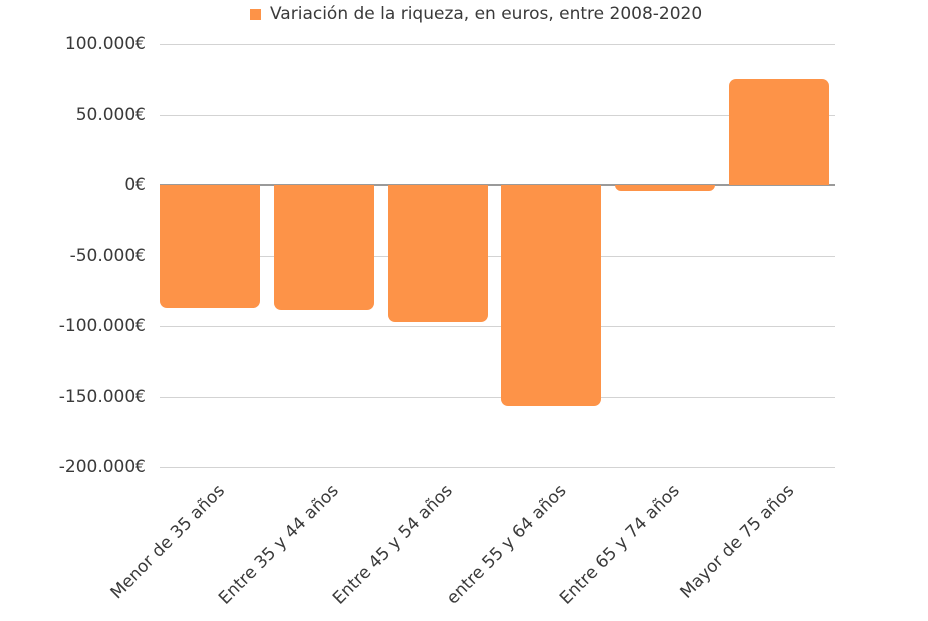 This screenshot has width=928, height=621. I want to click on y-axis-tick-label: -150.000€, so click(102, 397).